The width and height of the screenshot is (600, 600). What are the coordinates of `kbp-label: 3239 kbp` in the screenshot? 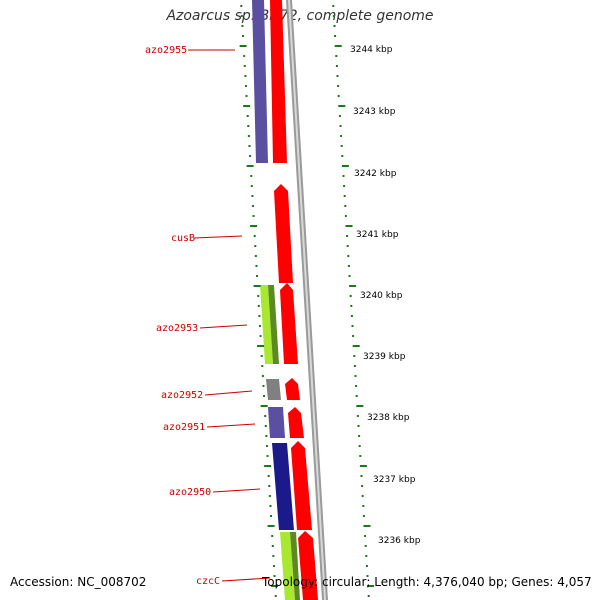 It's located at (384, 357).